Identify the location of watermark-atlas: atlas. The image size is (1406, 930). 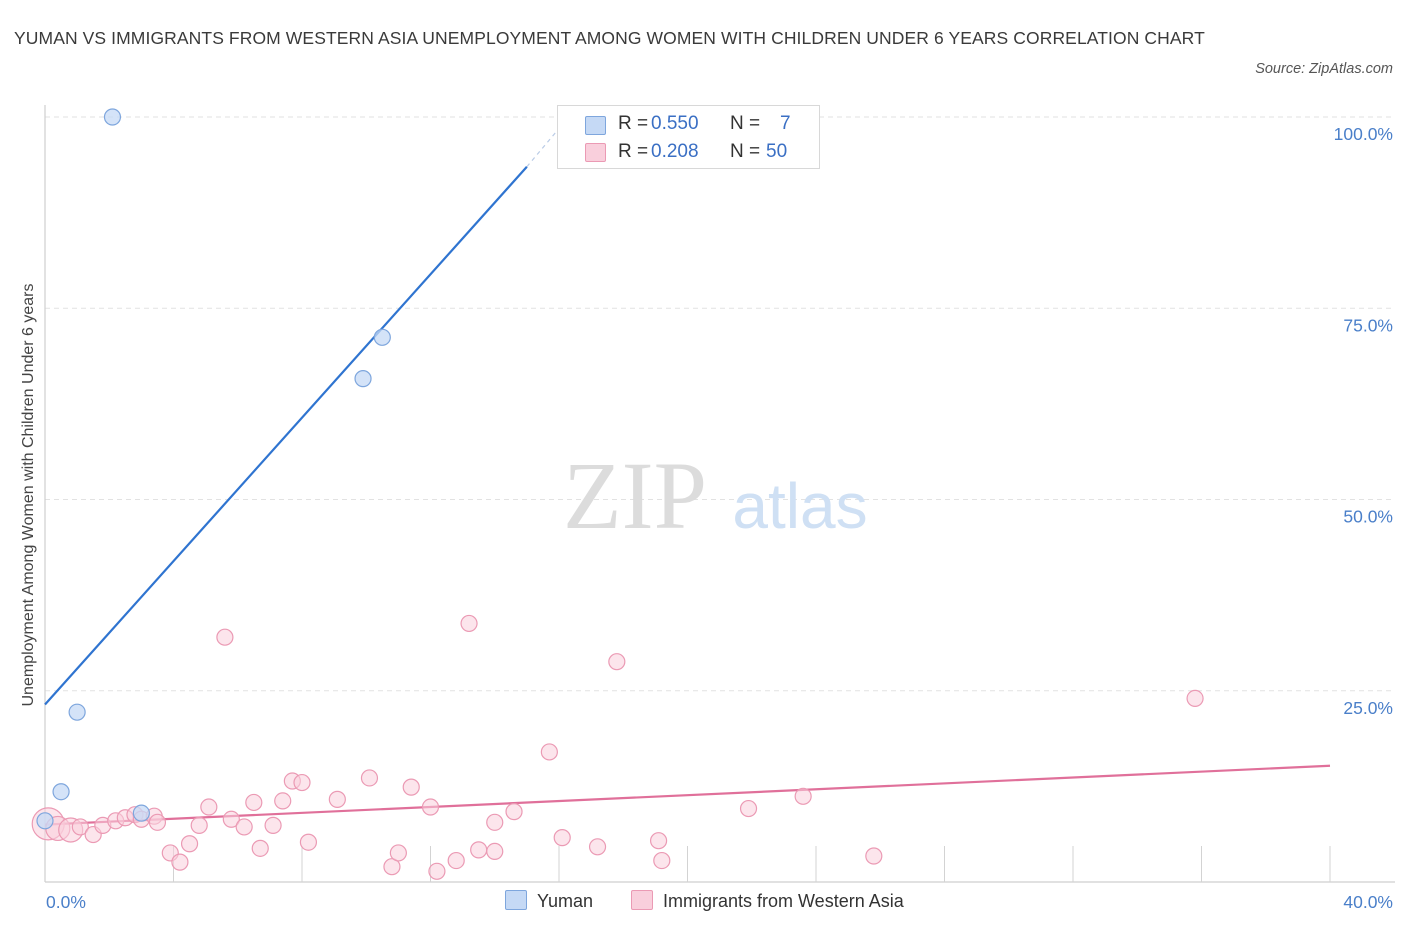
(799, 506).